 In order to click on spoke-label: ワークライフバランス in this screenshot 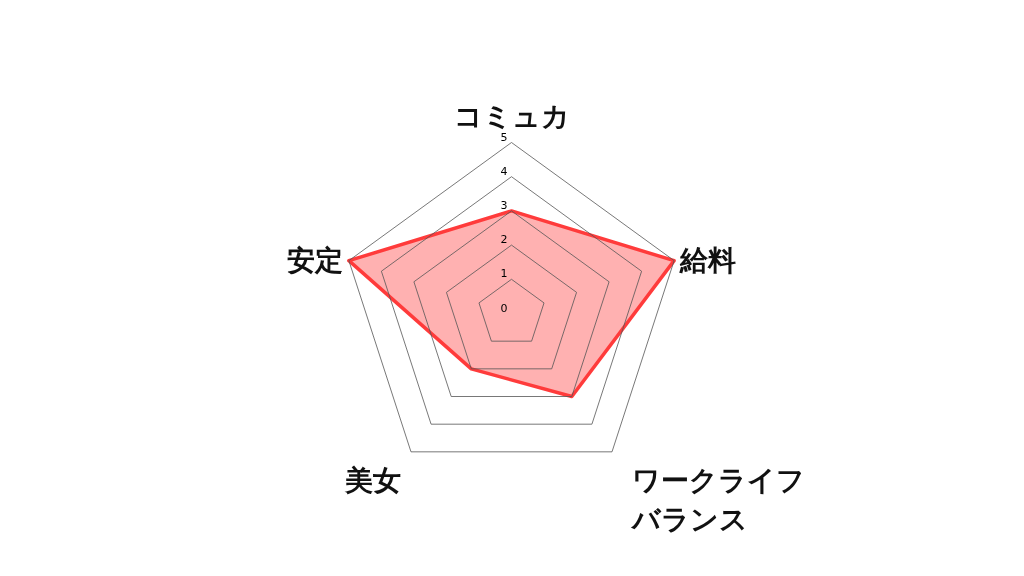, I will do `click(718, 500)`.